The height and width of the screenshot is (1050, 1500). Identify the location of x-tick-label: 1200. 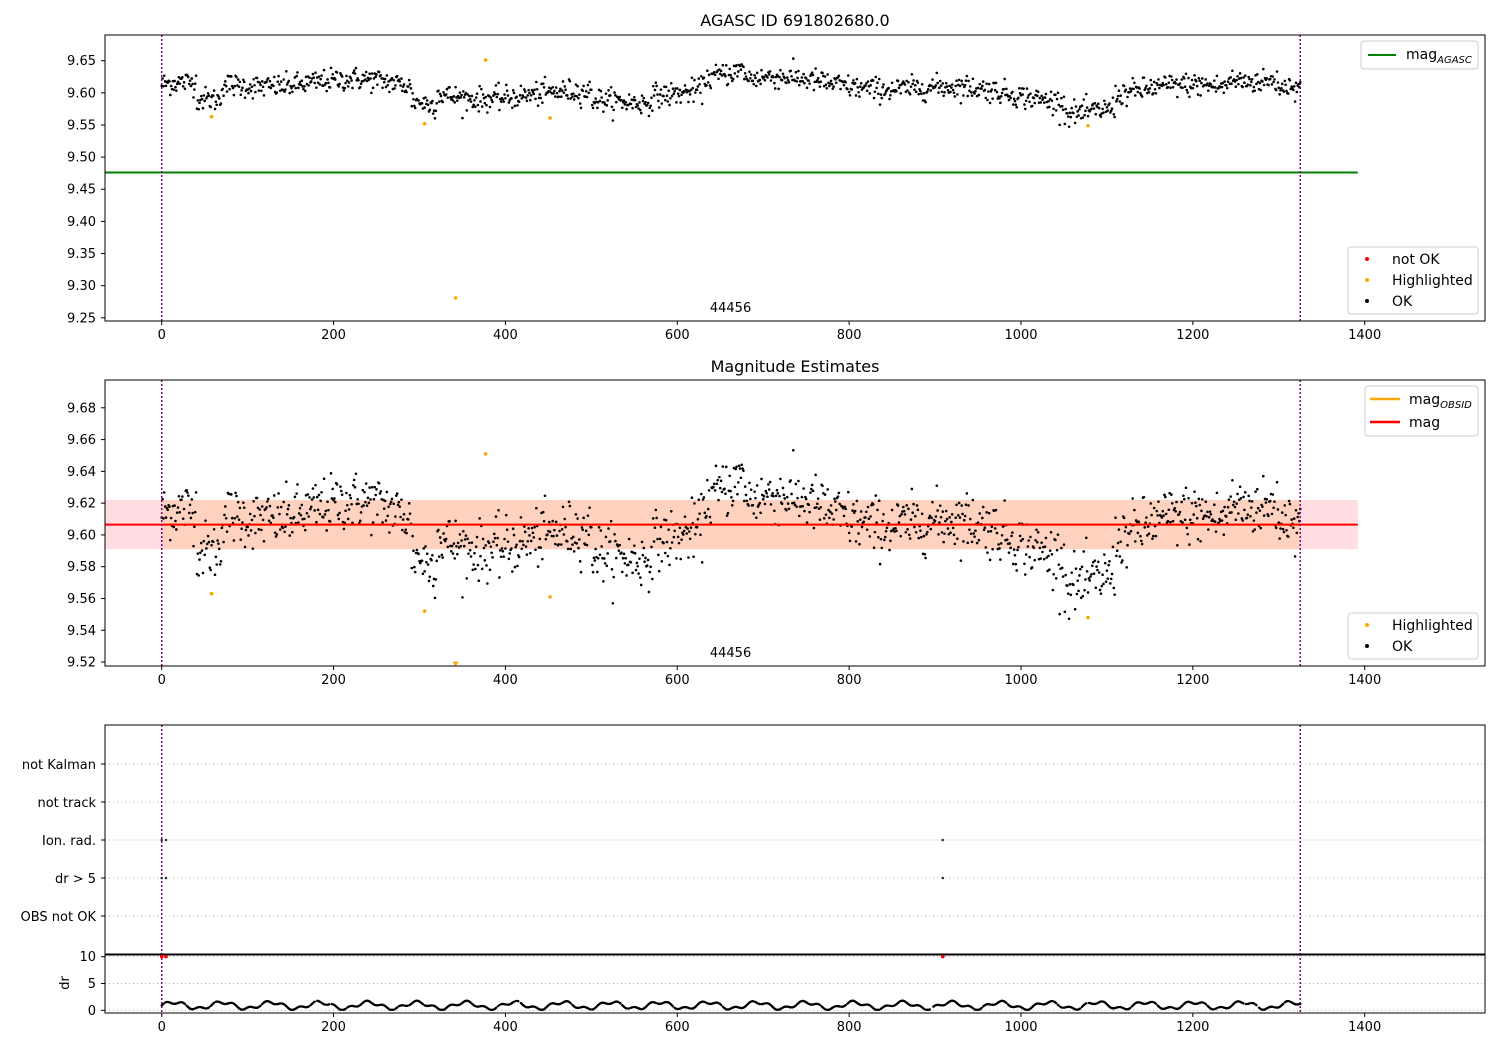
(1192, 680).